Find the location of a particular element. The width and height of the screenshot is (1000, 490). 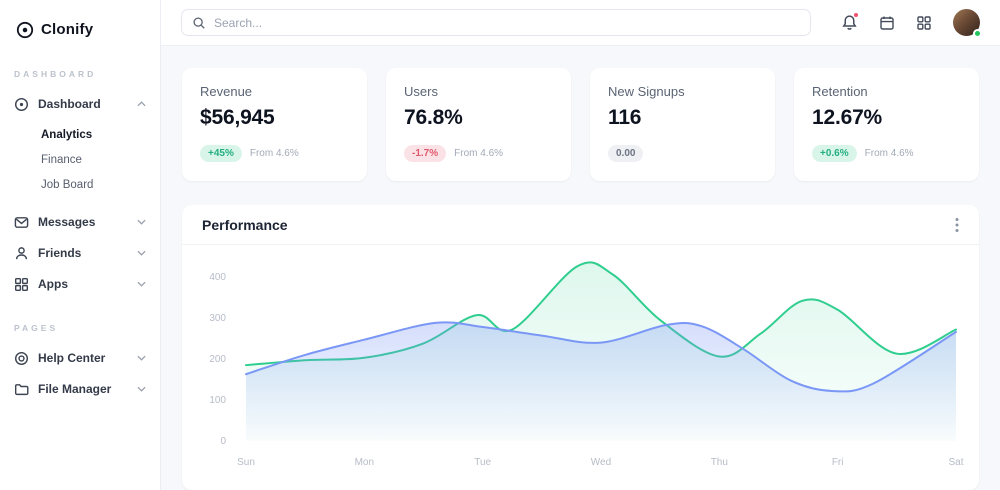

notifications-button is located at coordinates (850, 21).